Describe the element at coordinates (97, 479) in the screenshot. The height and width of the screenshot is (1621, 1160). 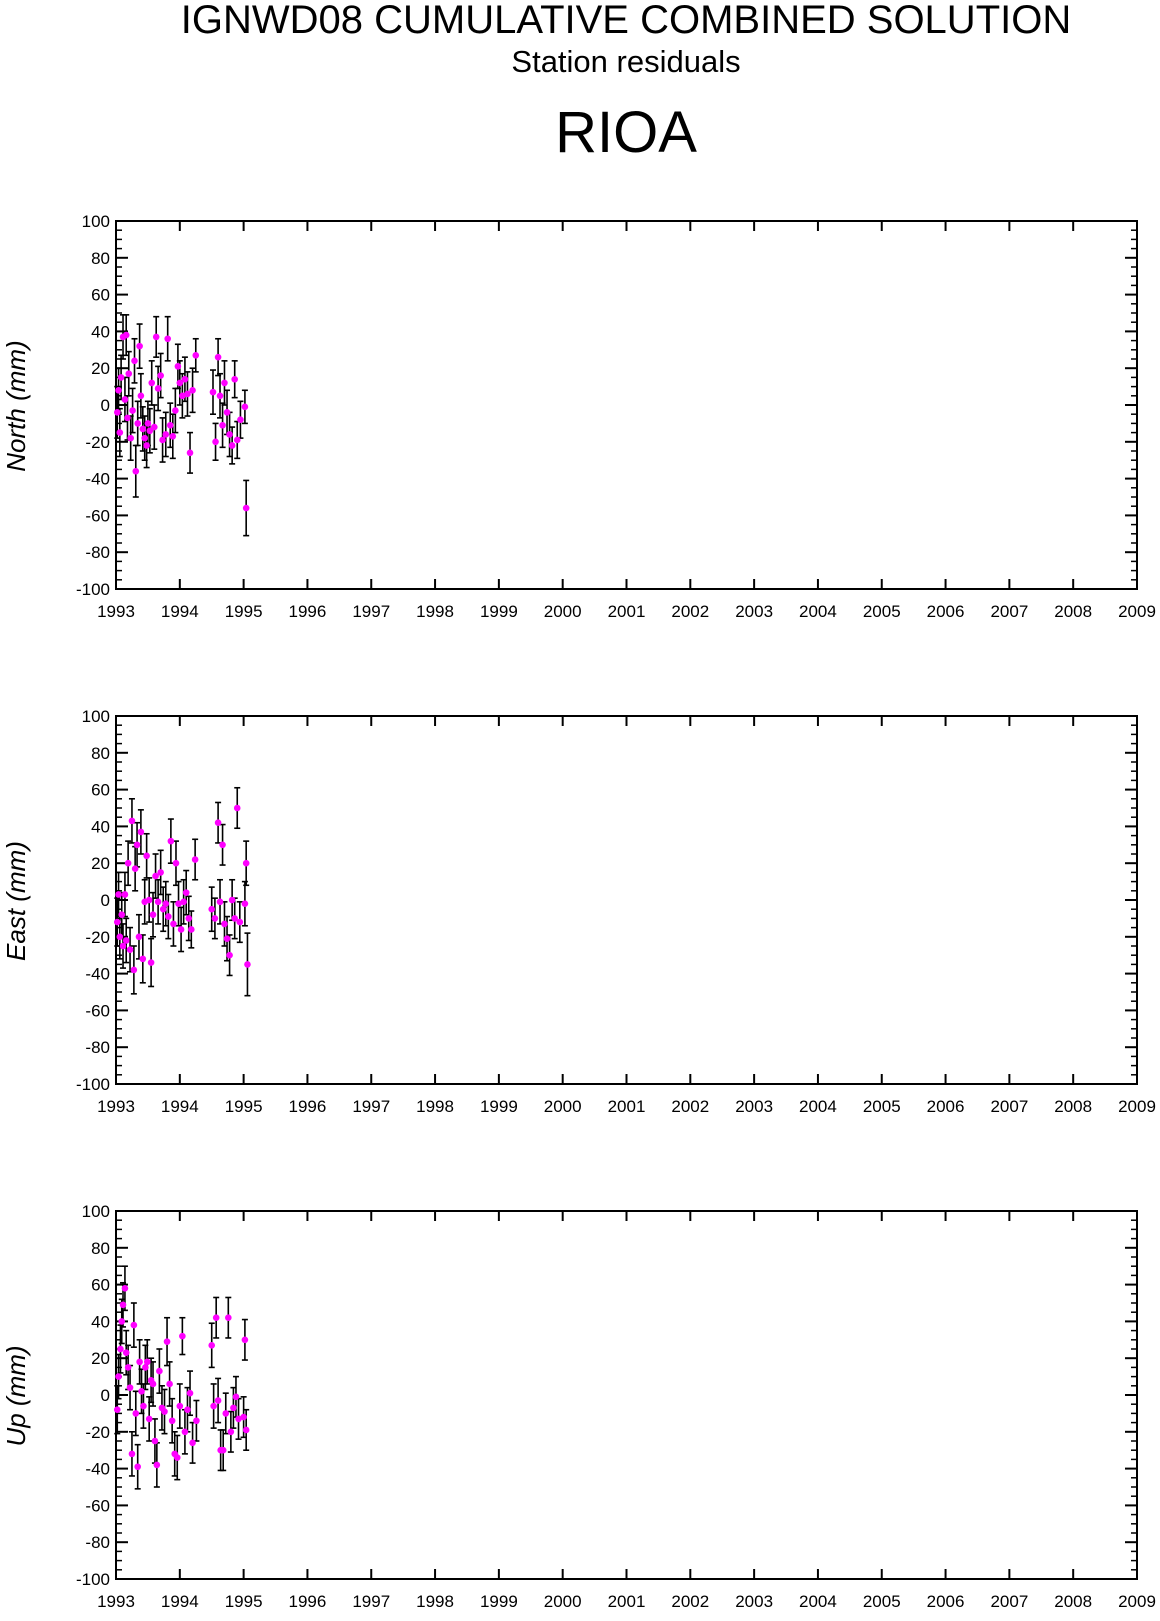
I see `north-ytick-label: -40` at that location.